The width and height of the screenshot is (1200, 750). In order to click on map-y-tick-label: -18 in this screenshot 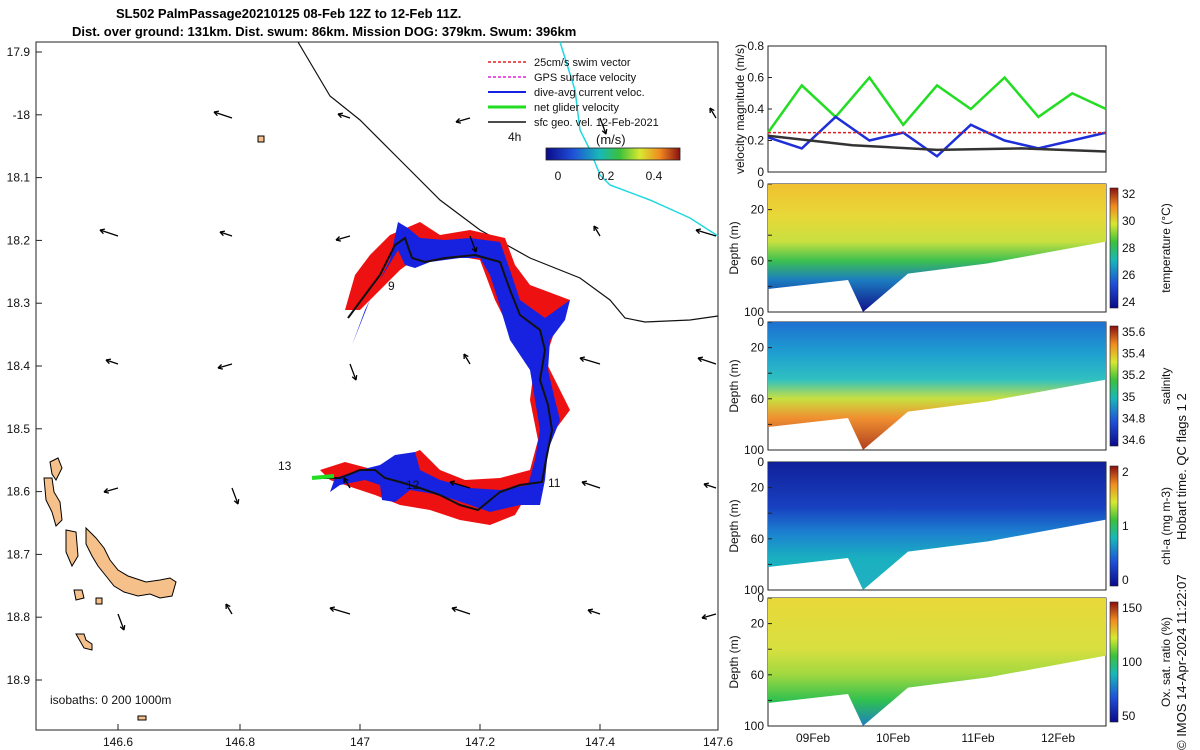, I will do `click(22, 115)`.